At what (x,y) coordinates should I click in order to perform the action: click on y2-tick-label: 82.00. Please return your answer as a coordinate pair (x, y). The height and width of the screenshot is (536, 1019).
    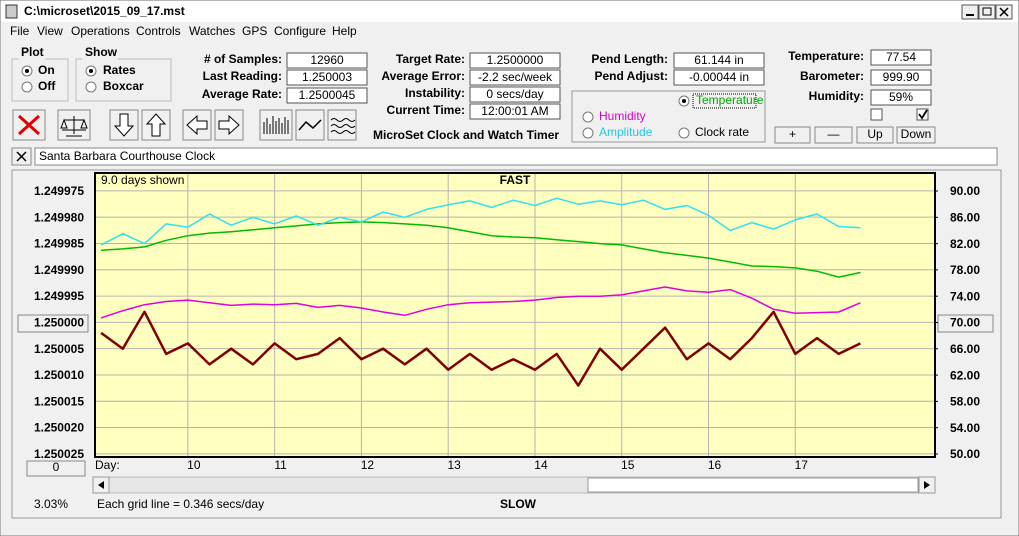
    Looking at the image, I should click on (965, 244).